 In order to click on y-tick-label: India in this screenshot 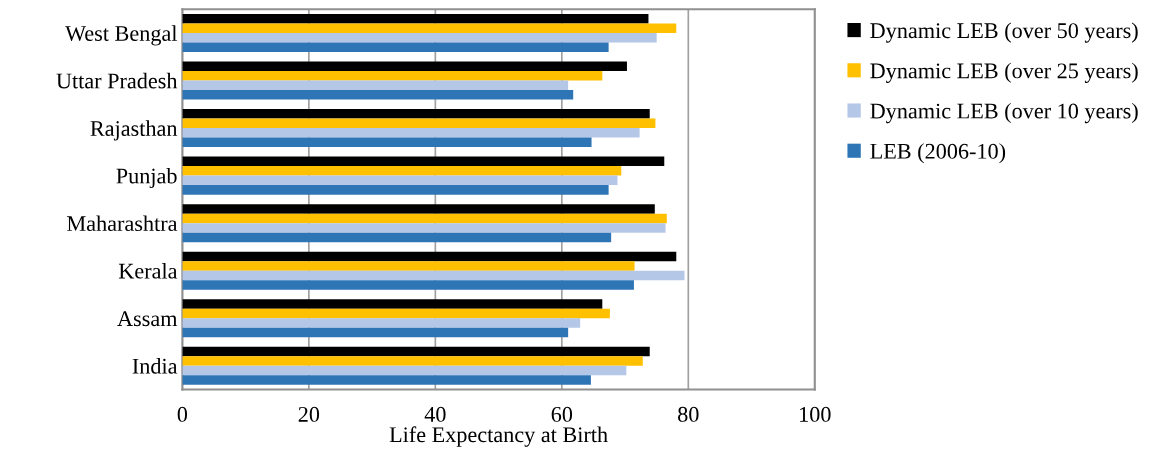, I will do `click(155, 366)`.